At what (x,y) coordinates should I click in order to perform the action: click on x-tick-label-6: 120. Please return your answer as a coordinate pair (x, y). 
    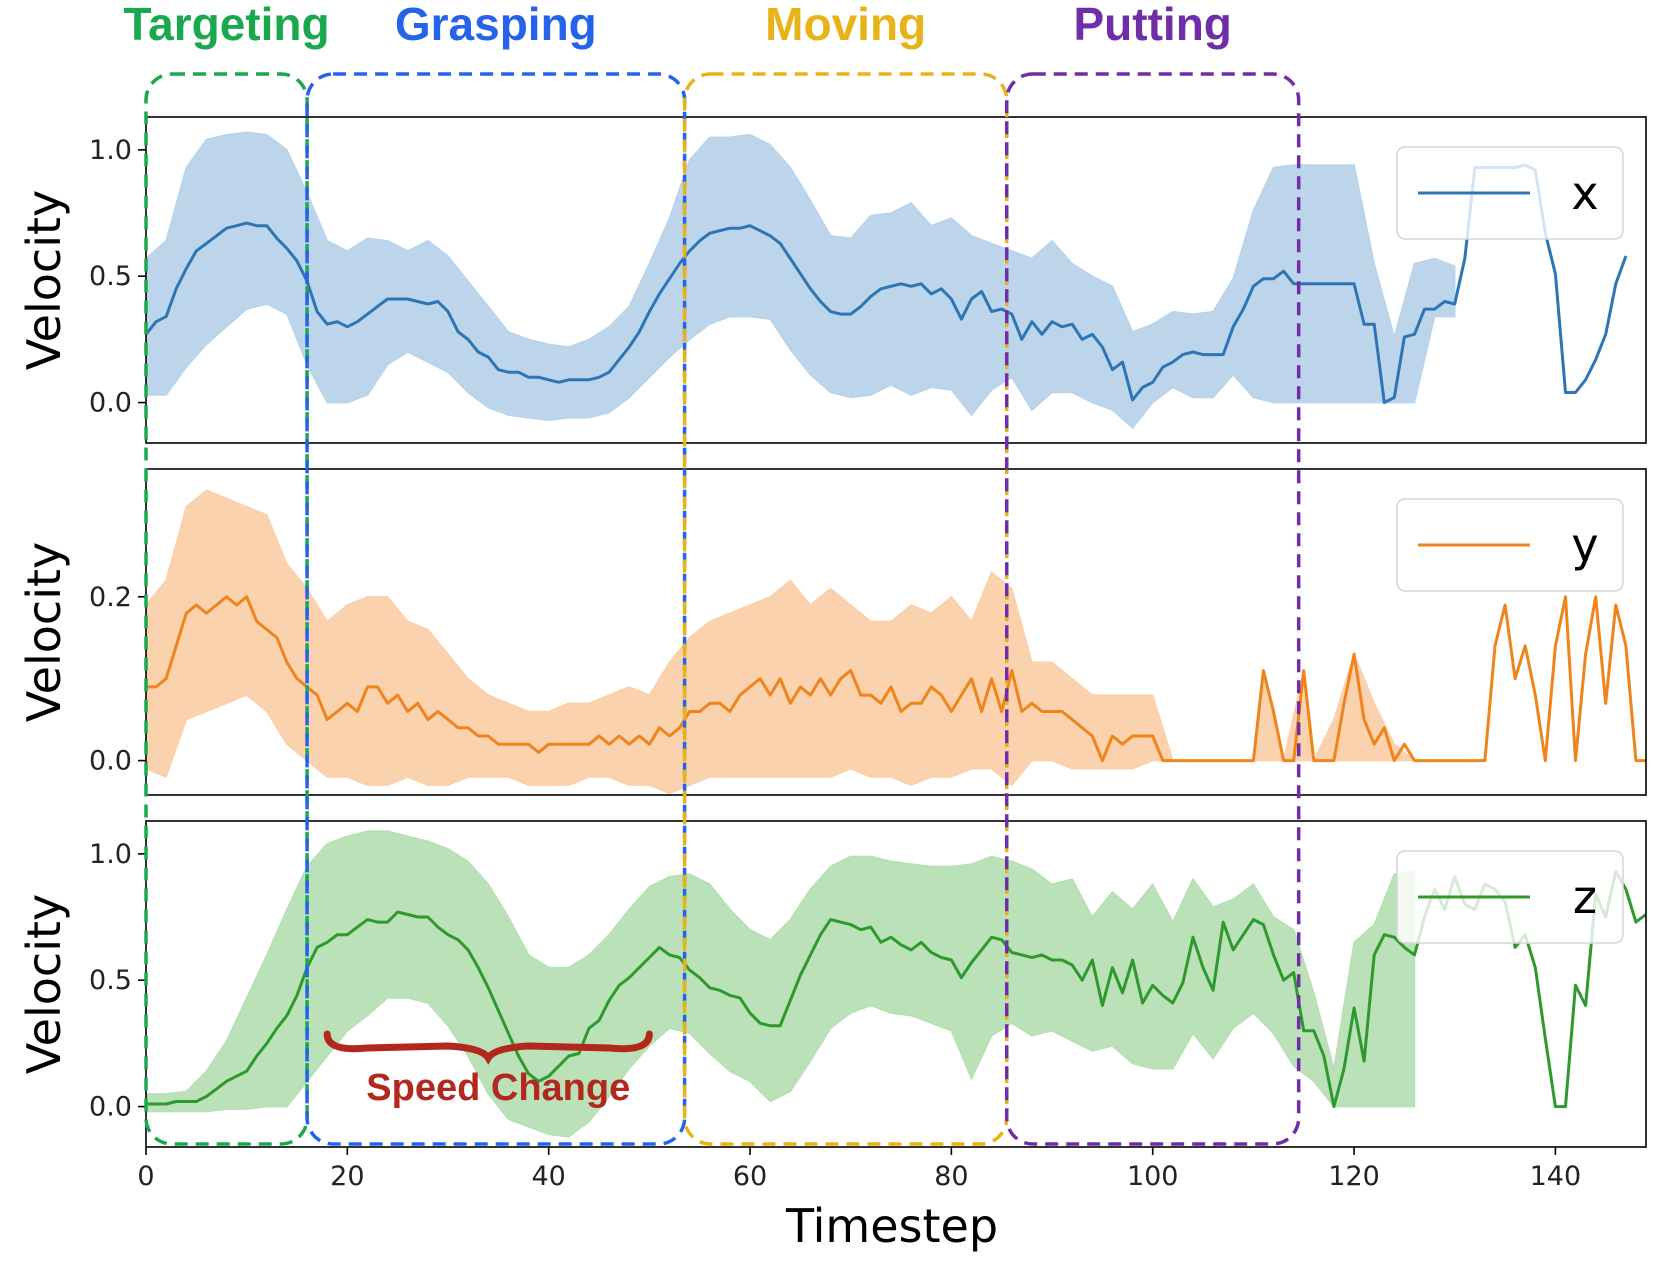
    Looking at the image, I should click on (1354, 1176).